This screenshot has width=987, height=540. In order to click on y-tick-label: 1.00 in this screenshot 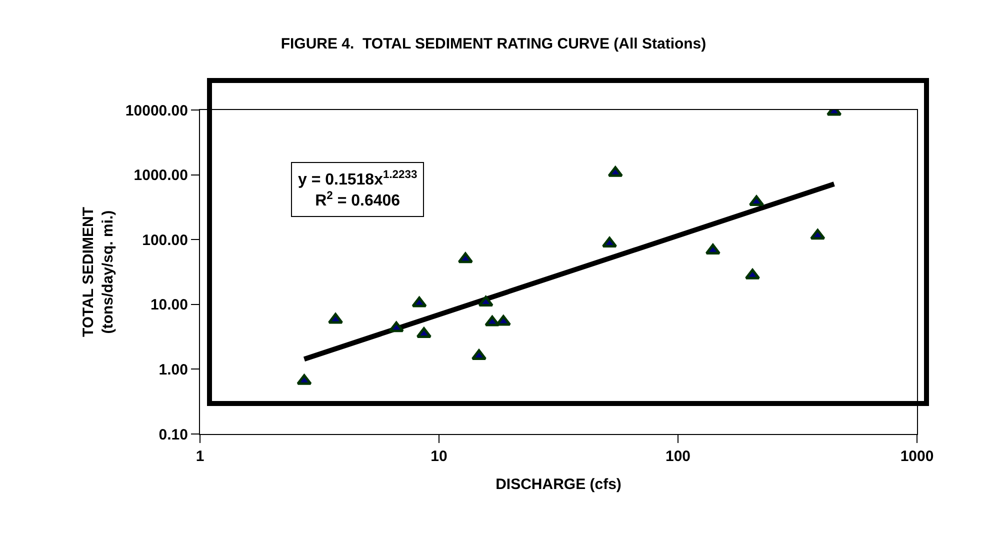, I will do `click(173, 369)`.